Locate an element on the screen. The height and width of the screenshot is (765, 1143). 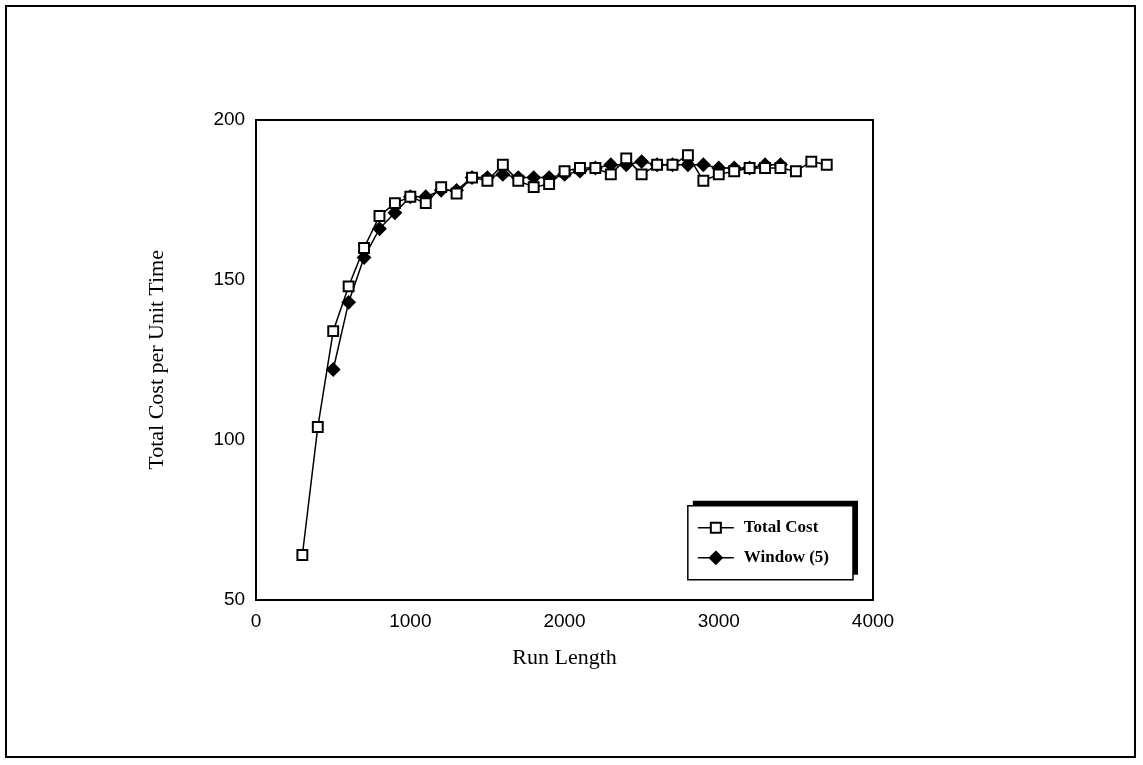
x-tick-label: 1000 is located at coordinates (410, 621).